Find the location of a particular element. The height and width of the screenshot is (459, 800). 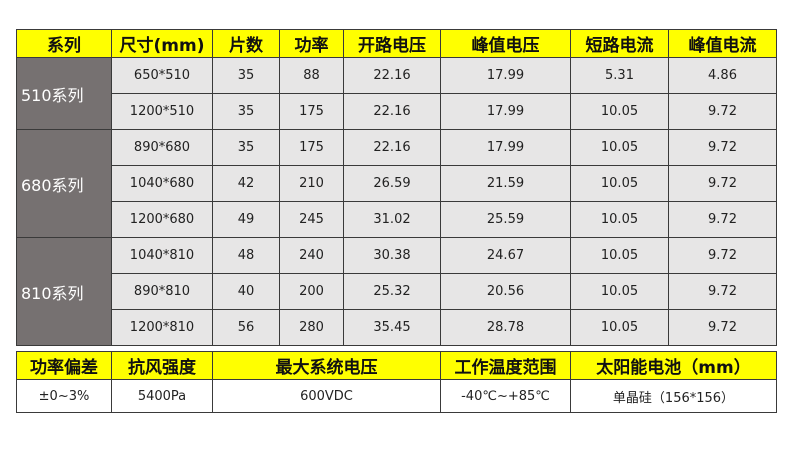

table-cell: 280 is located at coordinates (311, 327).